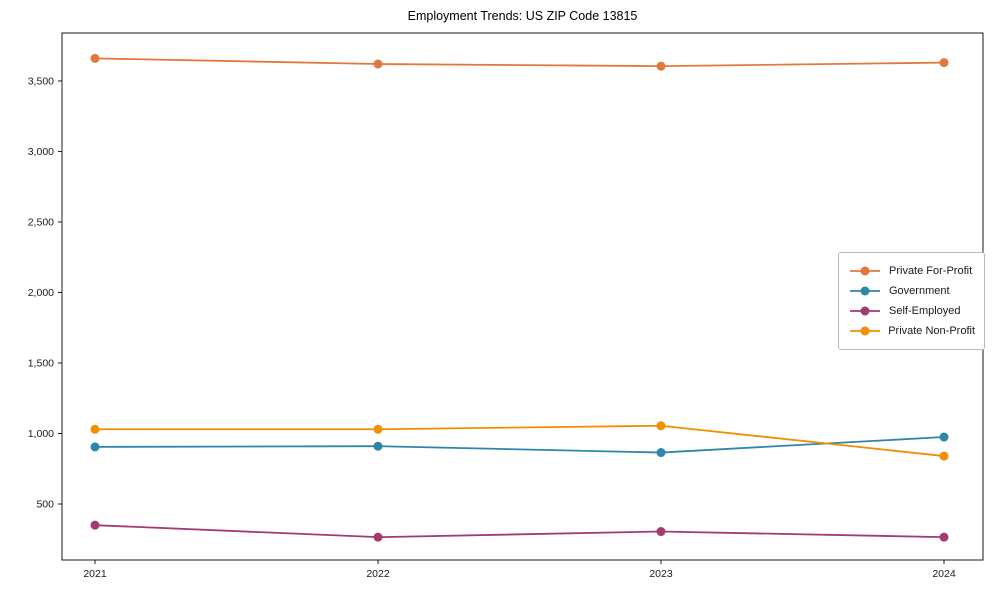  I want to click on y-tick-label: 3,000, so click(41, 152).